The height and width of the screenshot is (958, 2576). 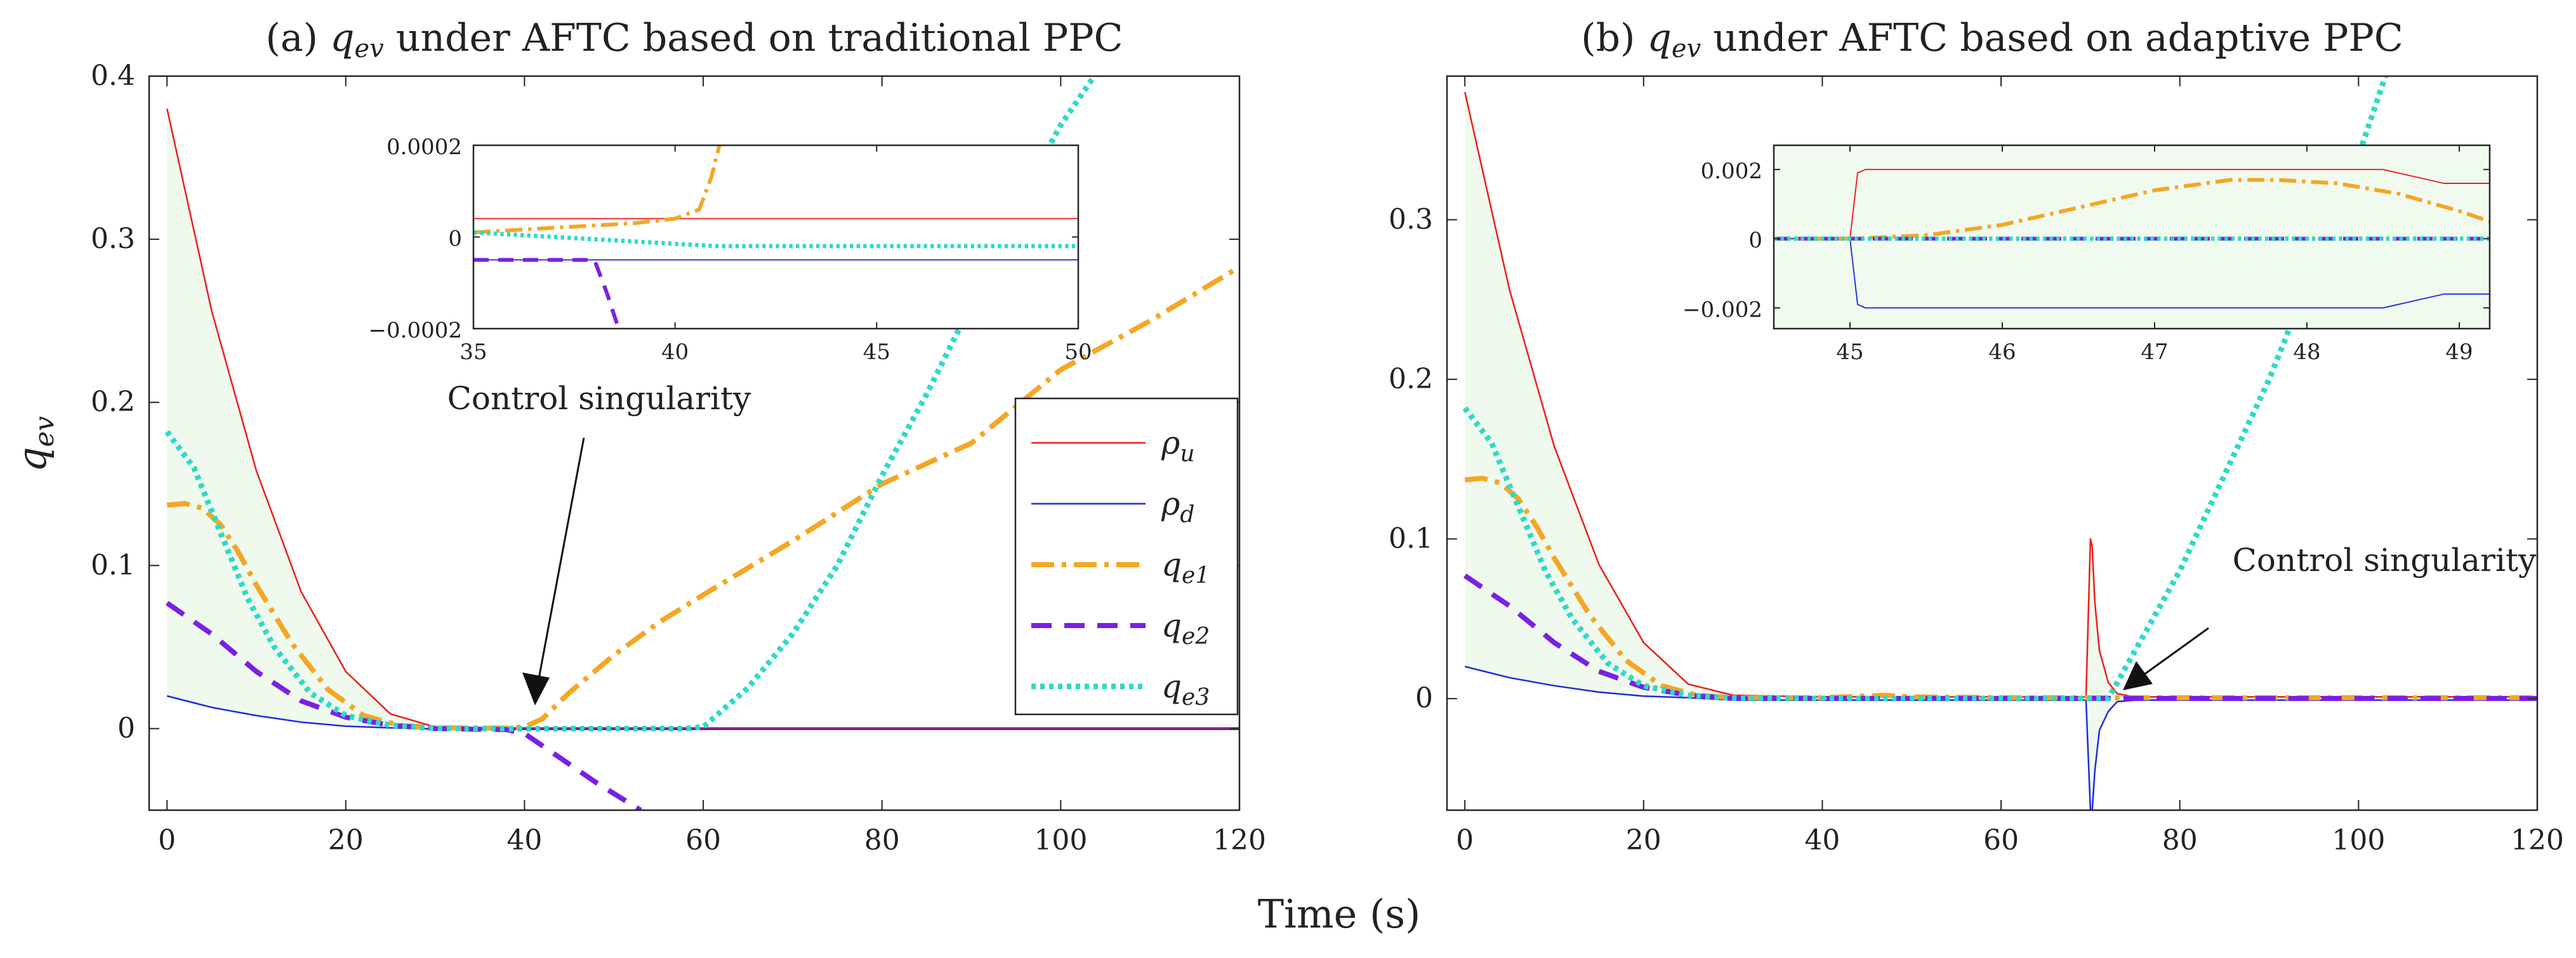 What do you see at coordinates (1178, 445) in the screenshot?
I see `legend-label-rho-u: ρu` at bounding box center [1178, 445].